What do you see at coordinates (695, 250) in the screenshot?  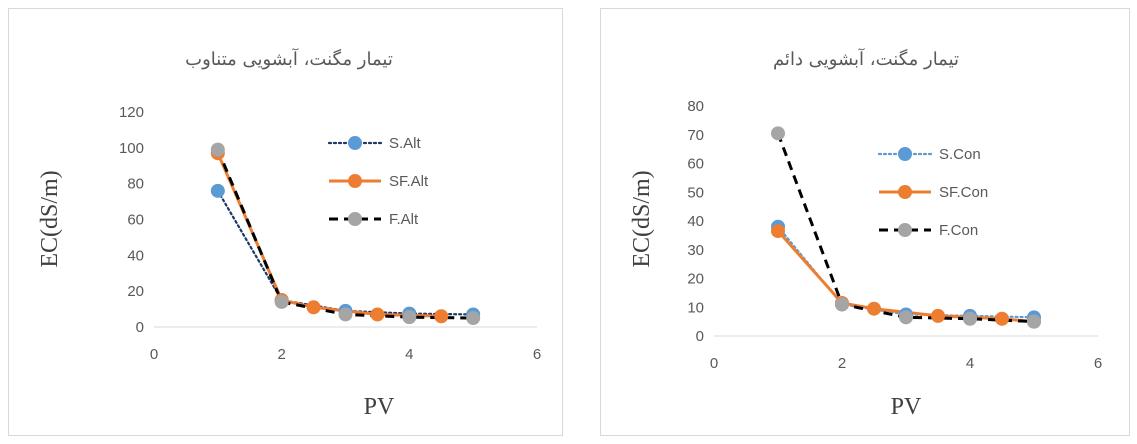 I see `y-tick-label: 30` at bounding box center [695, 250].